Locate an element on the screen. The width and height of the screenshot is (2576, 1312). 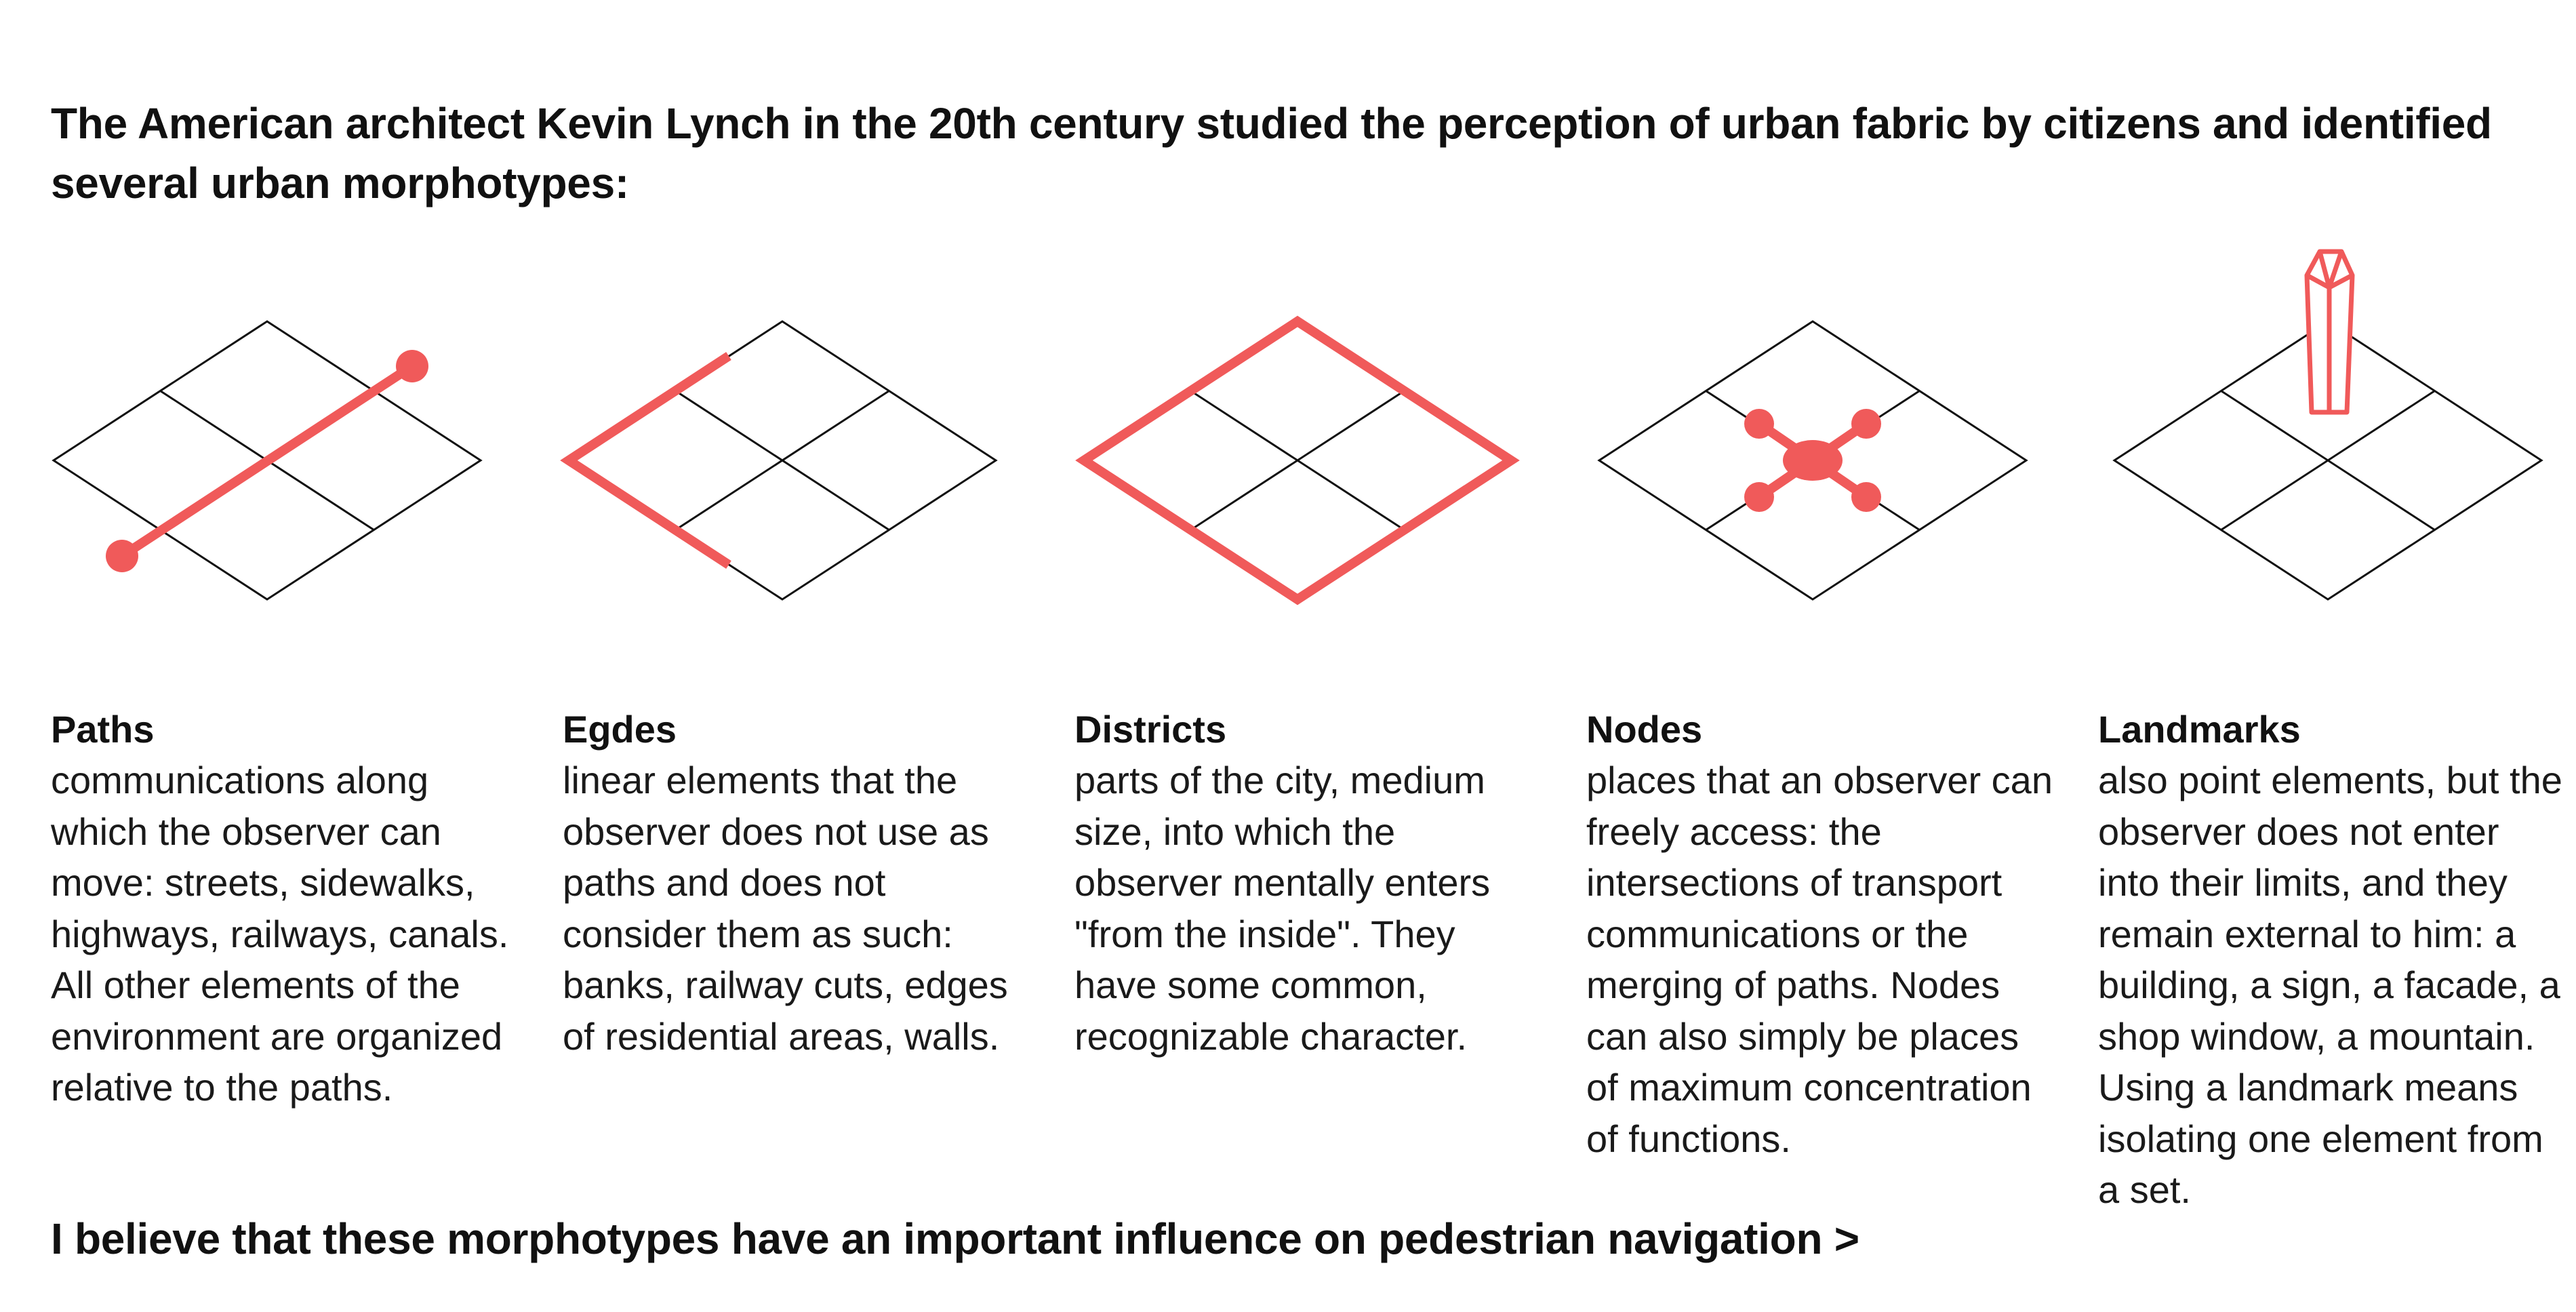
edges-diagram-icon is located at coordinates (779, 460).